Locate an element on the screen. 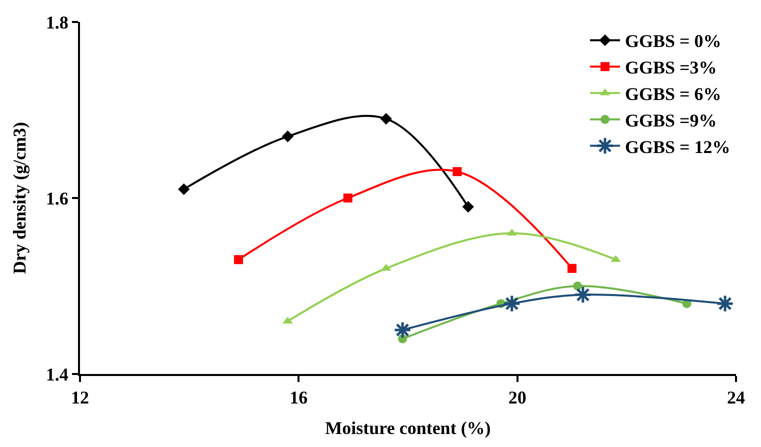 This screenshot has height=447, width=761. x-tick-label: 12 is located at coordinates (80, 398).